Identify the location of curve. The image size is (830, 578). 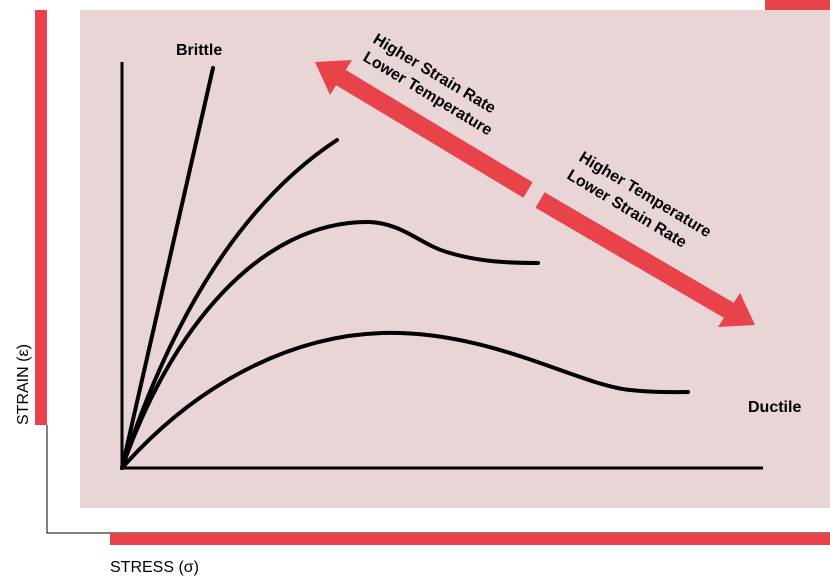
(167, 268).